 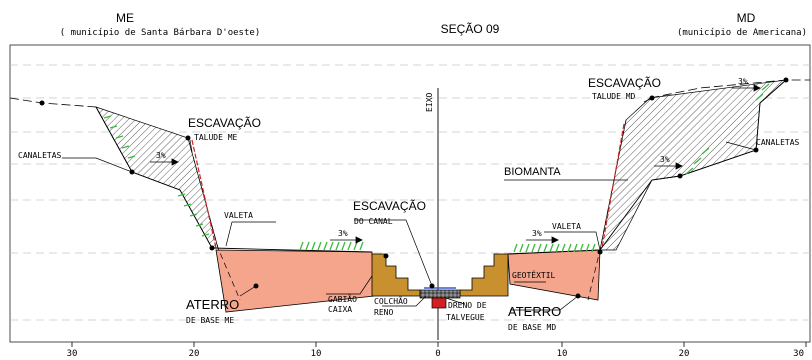 What do you see at coordinates (389, 206) in the screenshot?
I see `label-escavacao-canal: ESCAVAÇÃO` at bounding box center [389, 206].